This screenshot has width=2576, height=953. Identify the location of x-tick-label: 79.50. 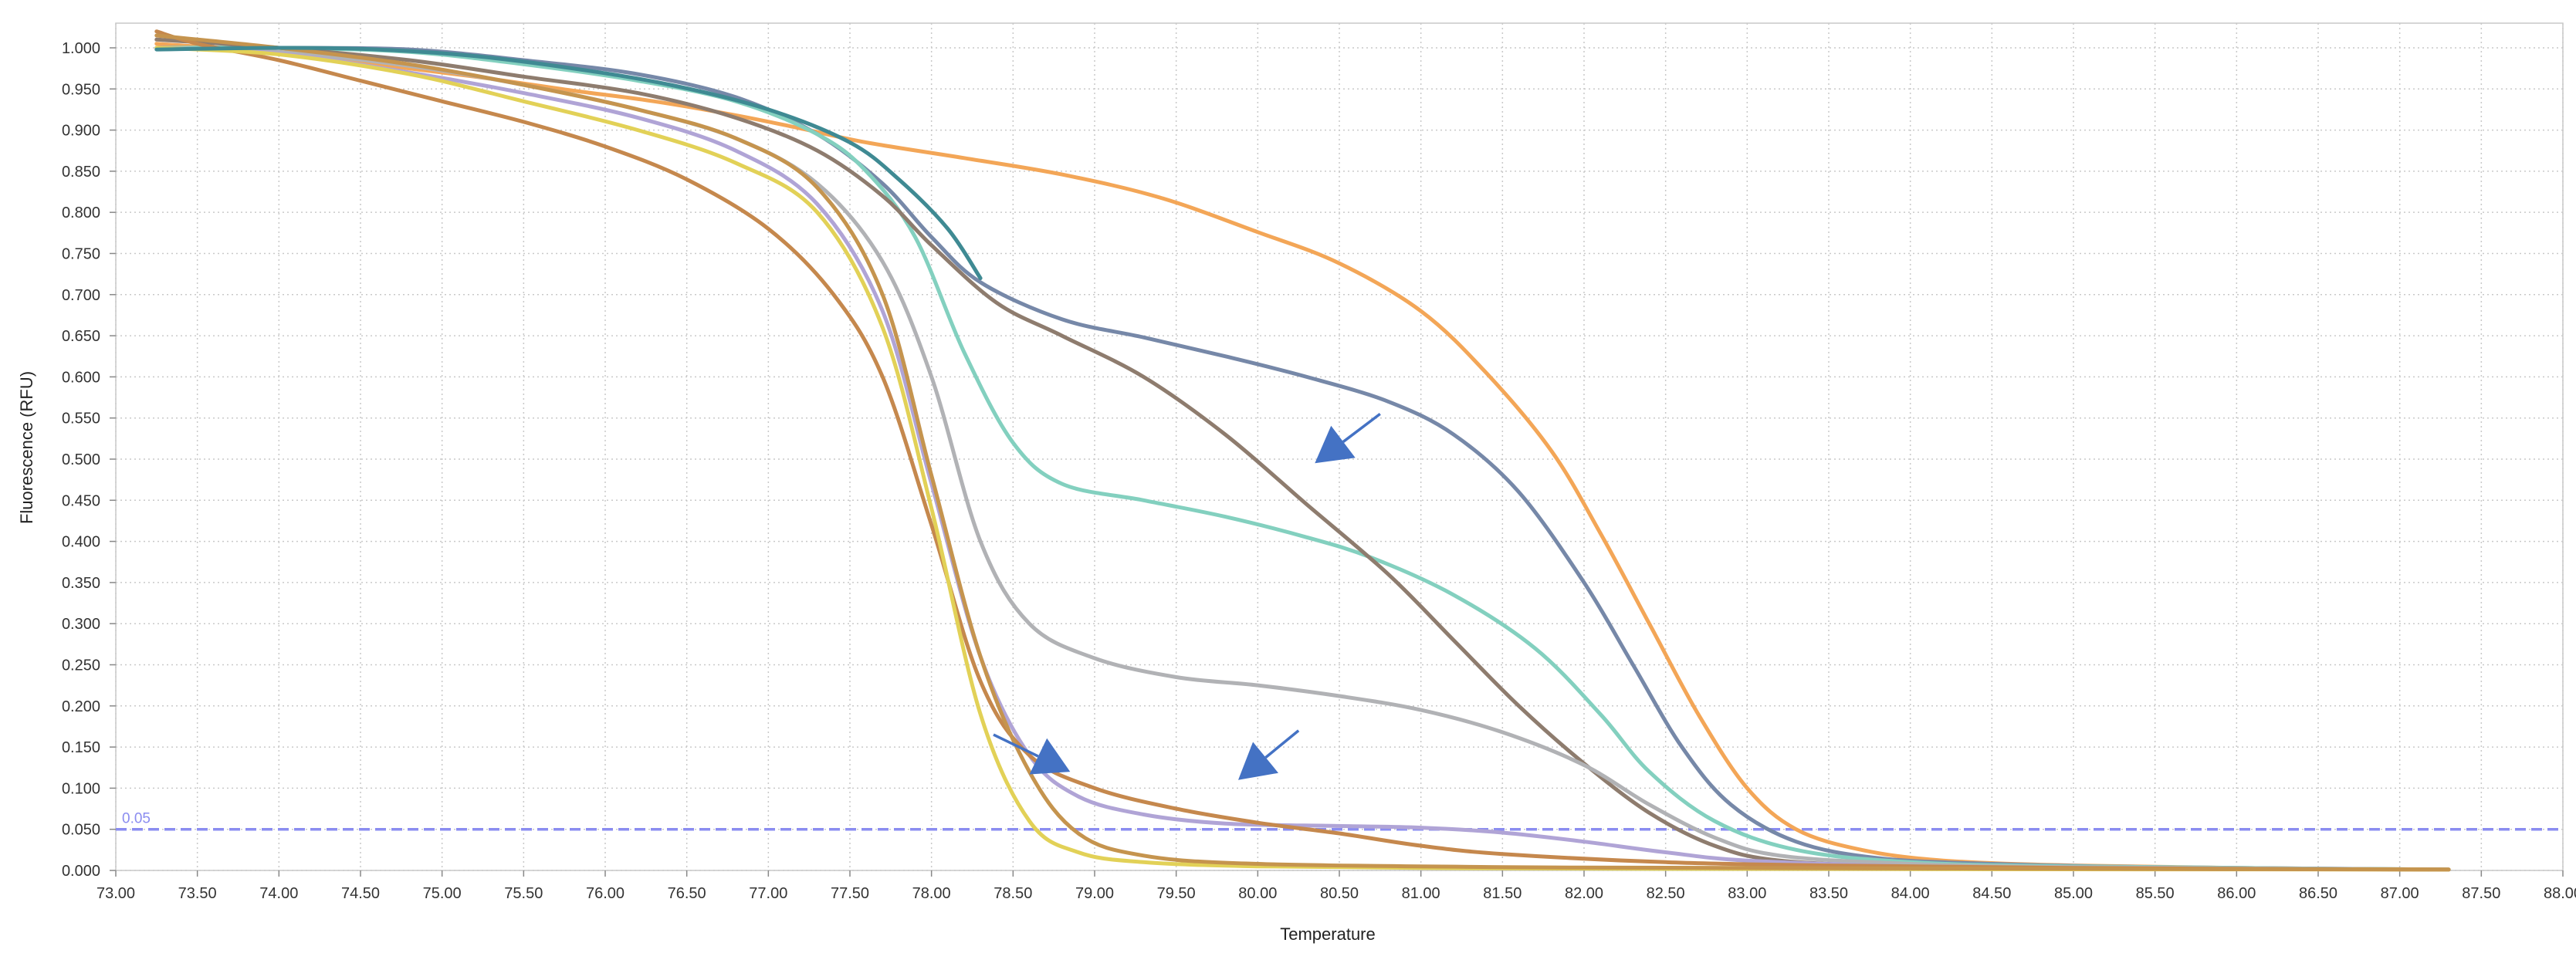
(1176, 894).